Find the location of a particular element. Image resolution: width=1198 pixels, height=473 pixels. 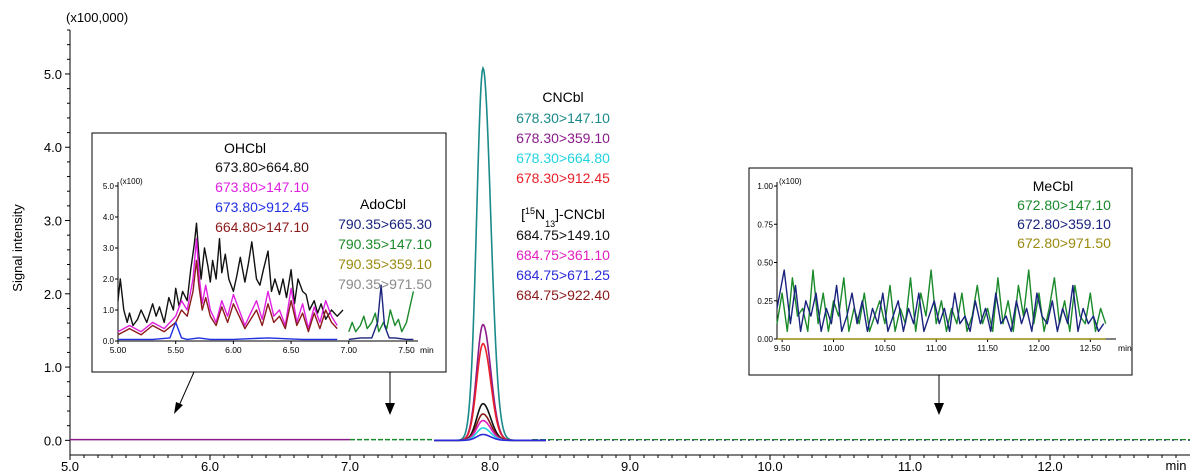

y-tick-label: 5.0 is located at coordinates (53, 74).